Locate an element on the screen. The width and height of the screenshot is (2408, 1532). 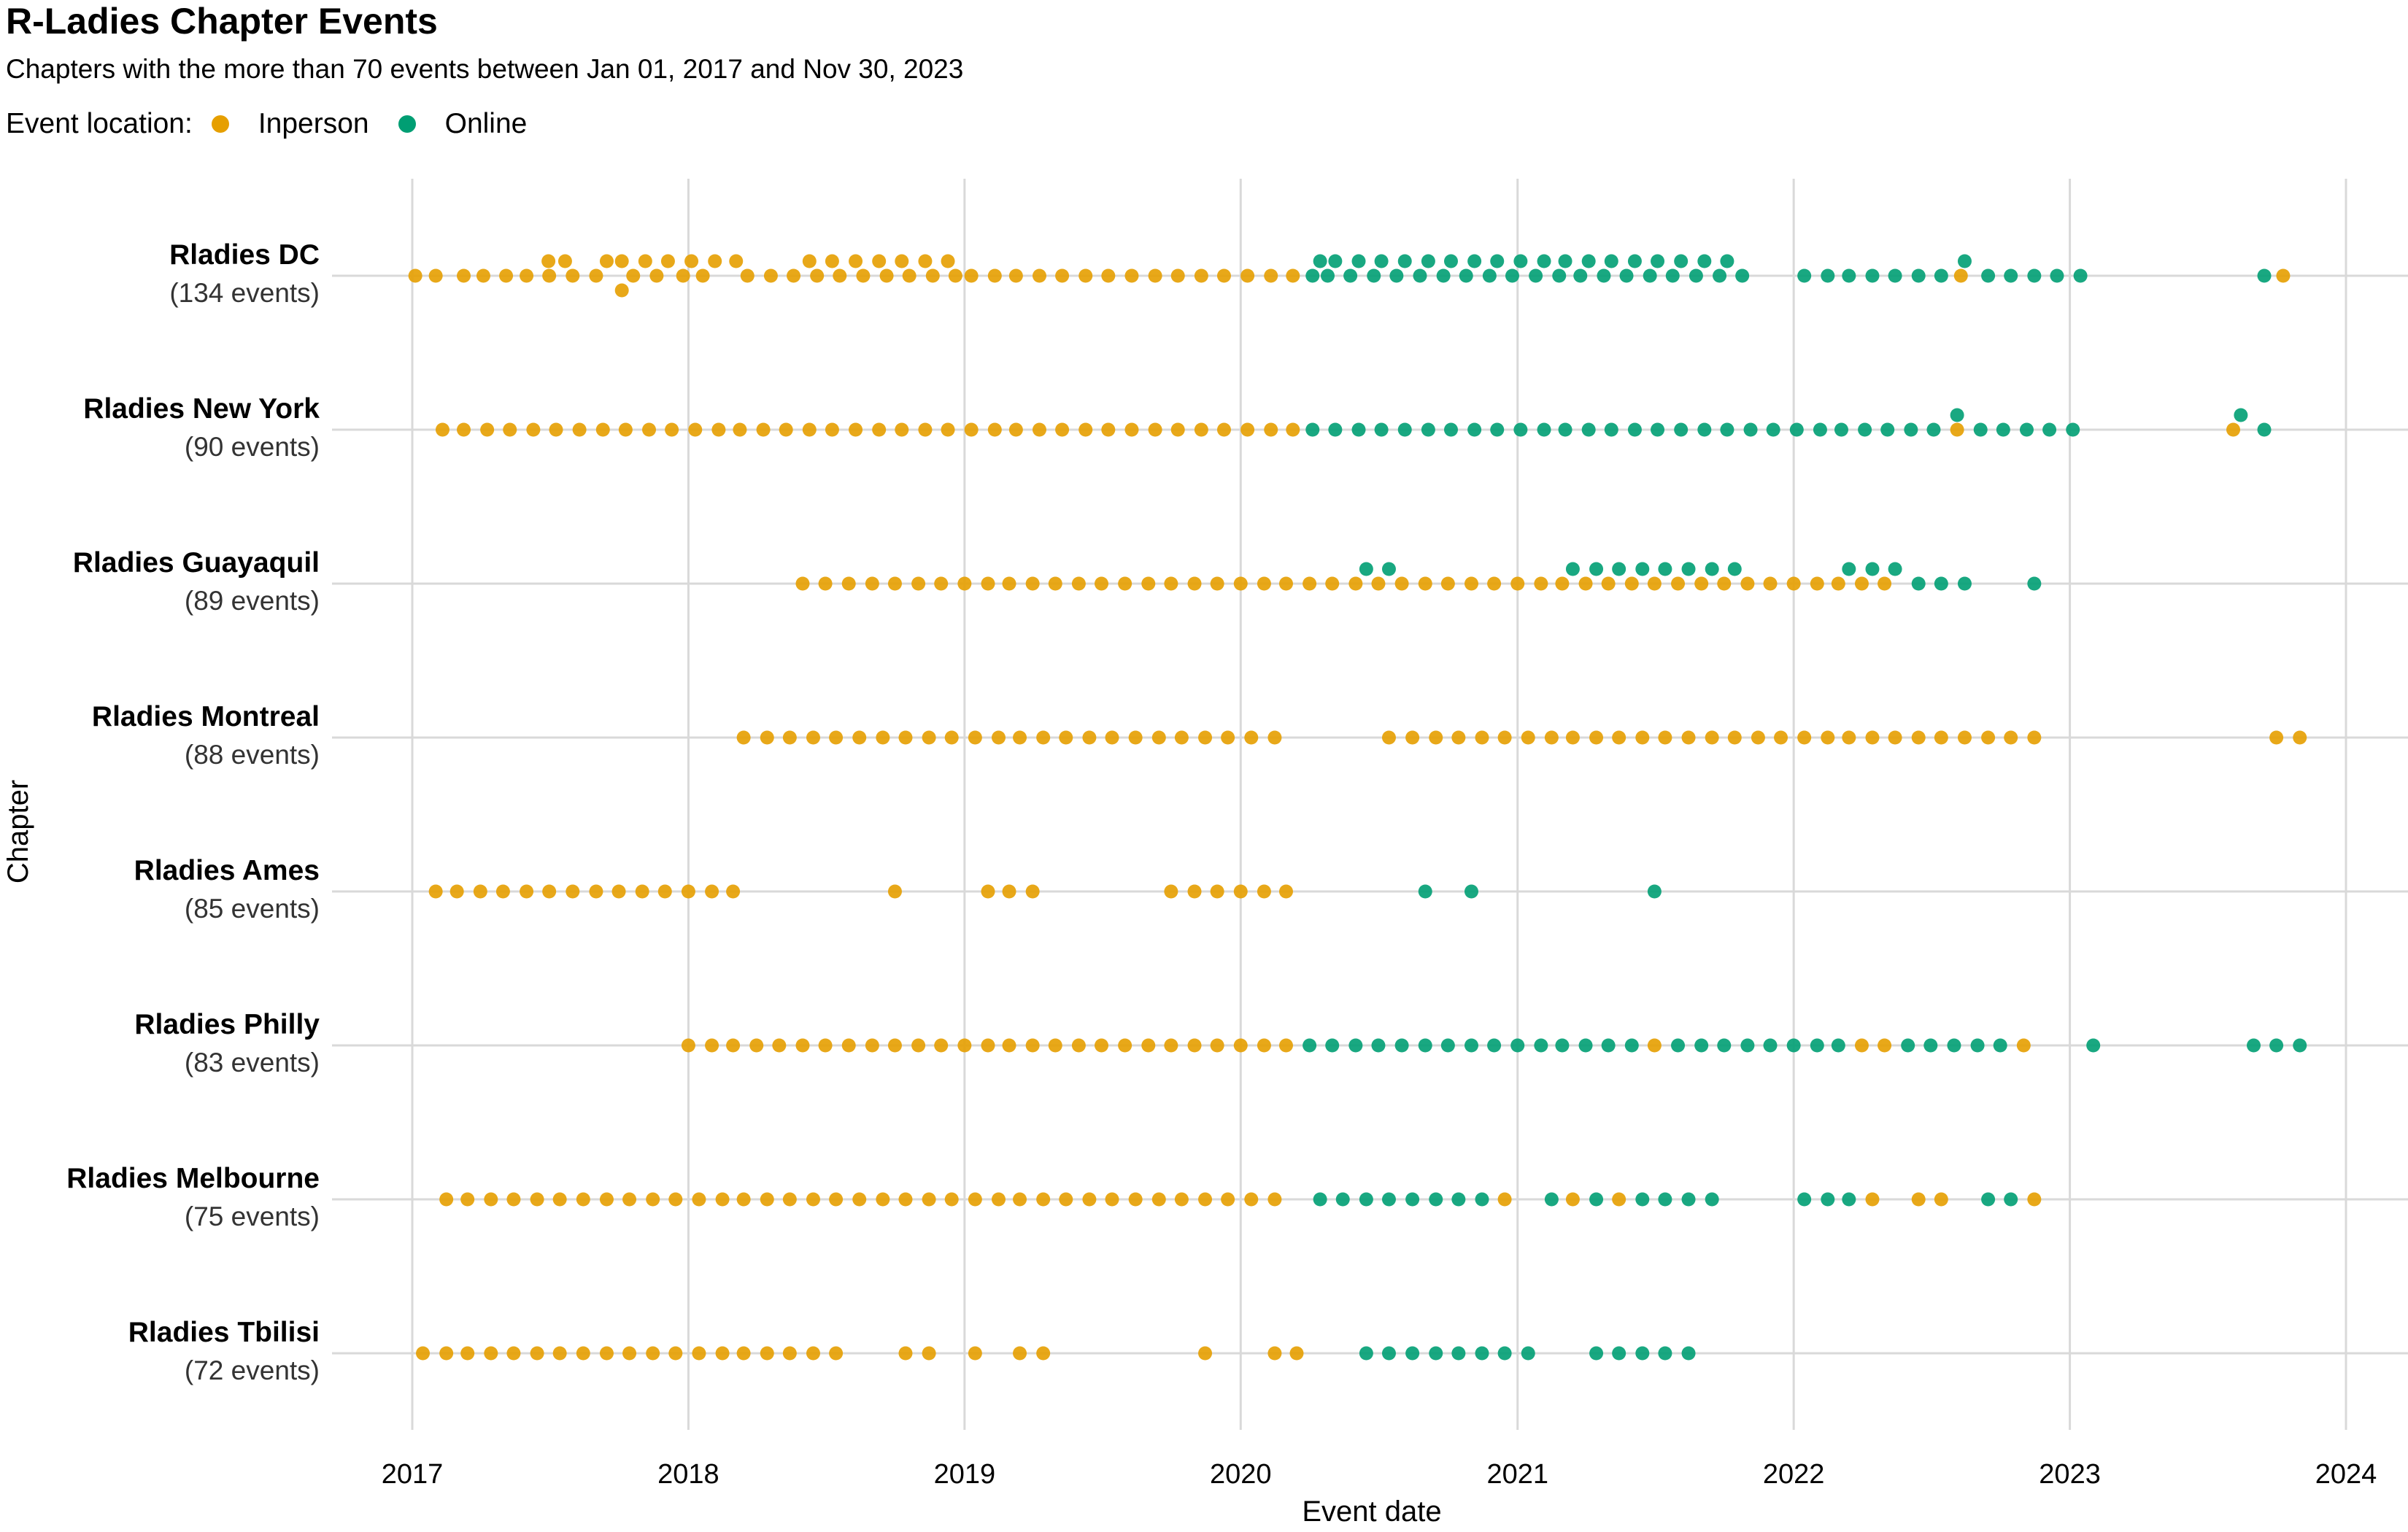
x-tick-label: 2022 is located at coordinates (1794, 1475).